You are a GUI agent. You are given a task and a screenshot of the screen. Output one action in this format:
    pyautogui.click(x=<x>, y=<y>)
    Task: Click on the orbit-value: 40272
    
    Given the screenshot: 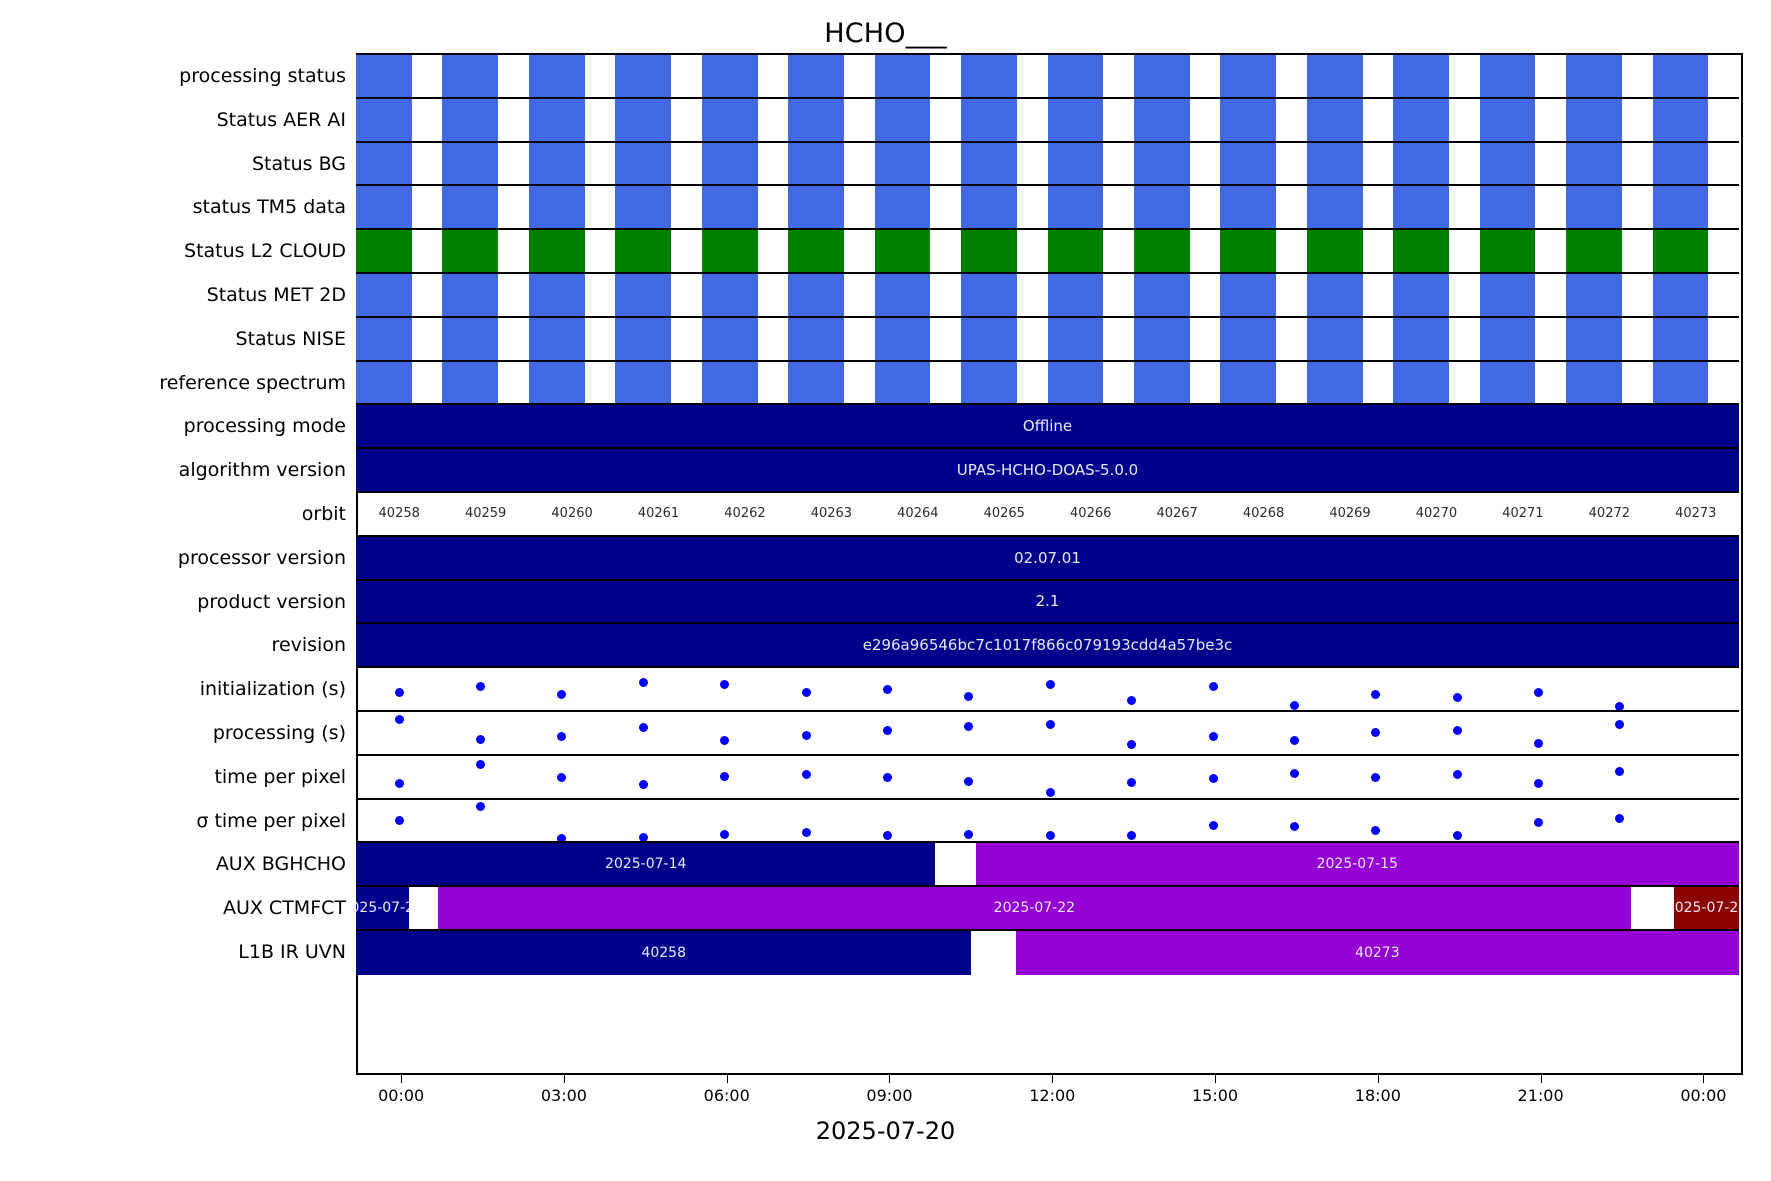 What is the action you would take?
    pyautogui.click(x=1609, y=514)
    